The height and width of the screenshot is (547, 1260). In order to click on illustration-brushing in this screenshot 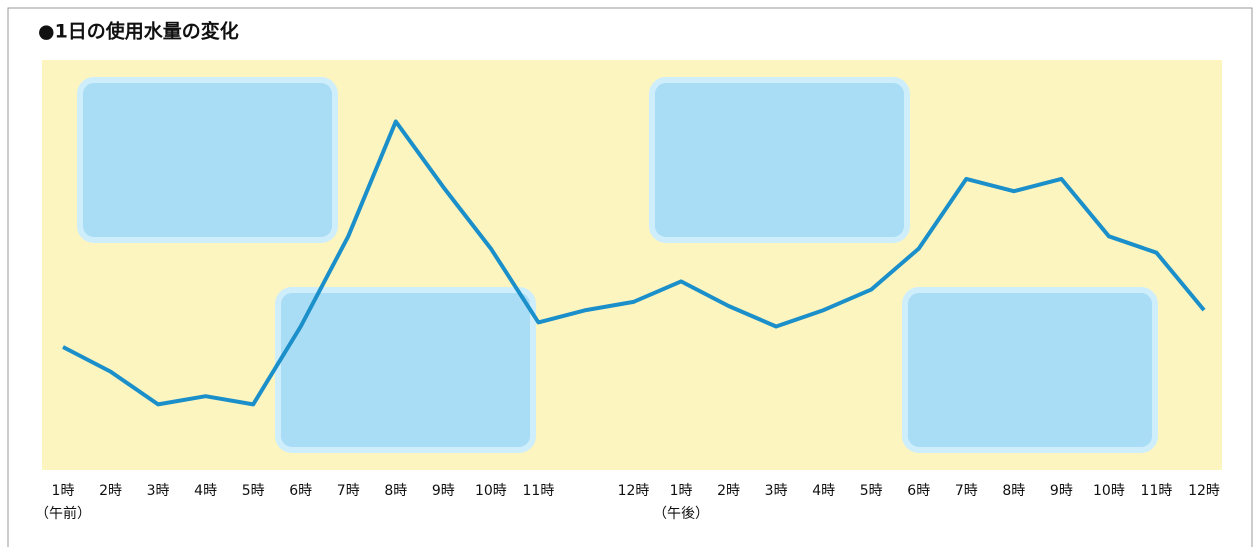, I will do `click(207, 160)`.